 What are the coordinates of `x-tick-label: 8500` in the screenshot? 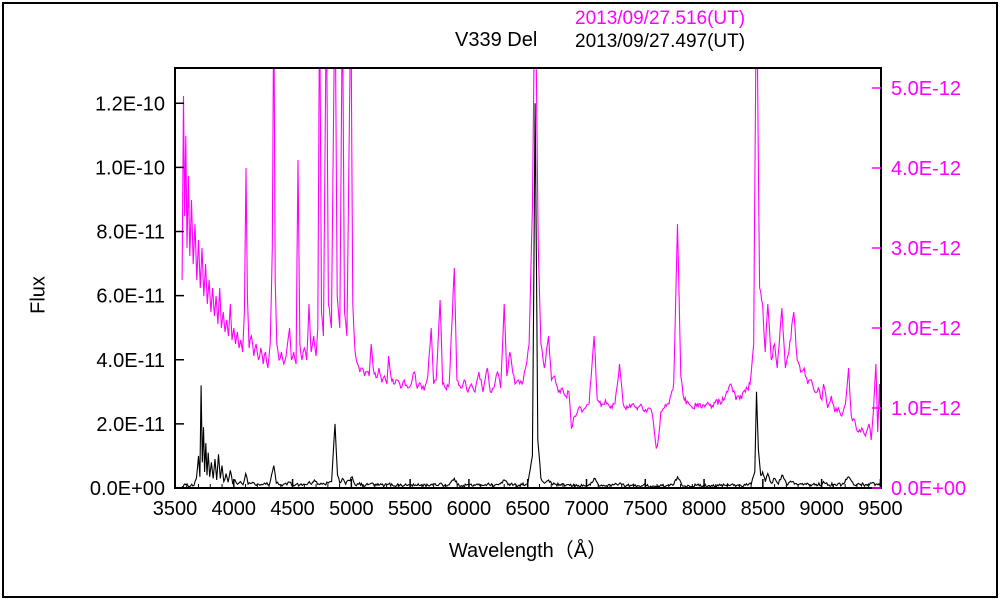 It's located at (763, 509).